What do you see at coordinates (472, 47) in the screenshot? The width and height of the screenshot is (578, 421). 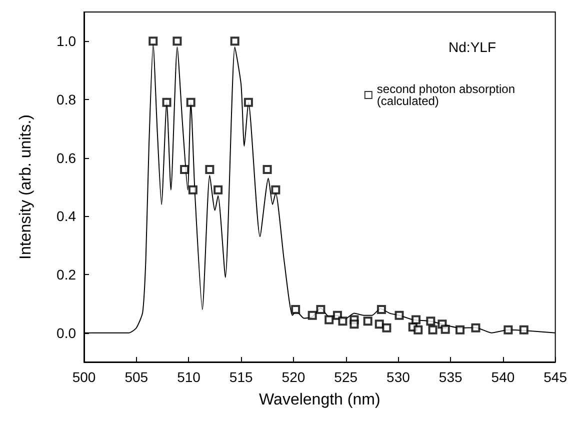 I see `annotation: Nd:YLF` at bounding box center [472, 47].